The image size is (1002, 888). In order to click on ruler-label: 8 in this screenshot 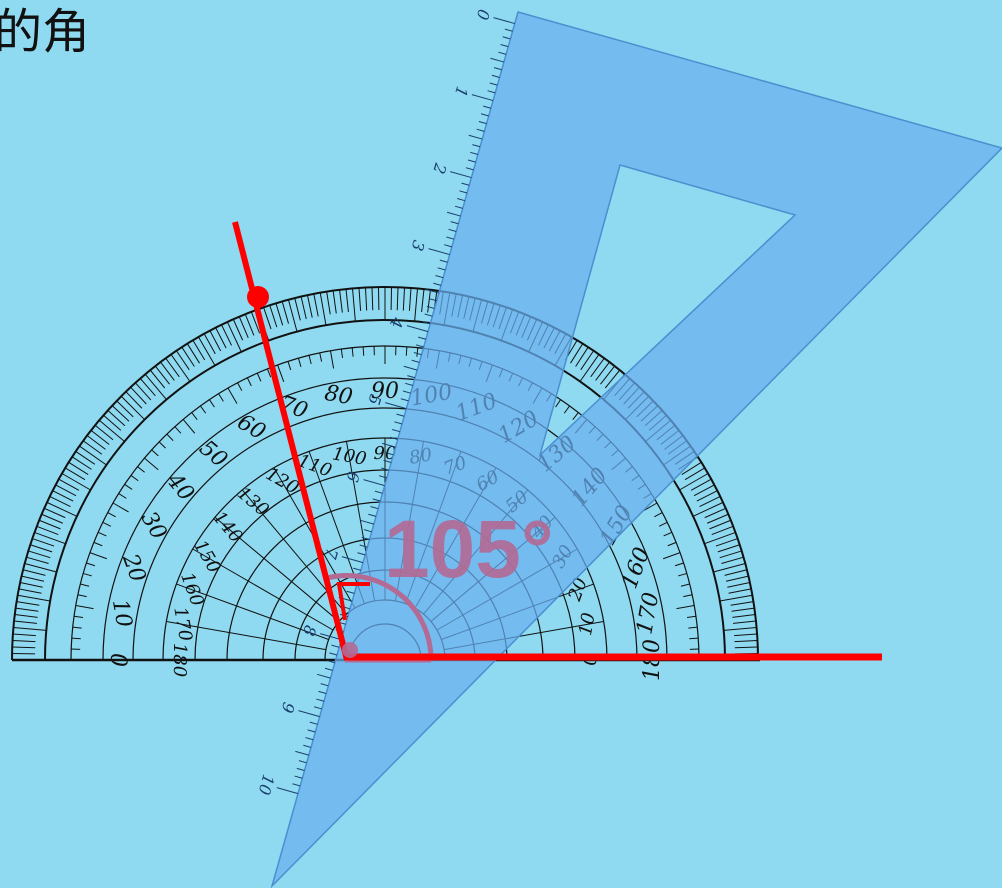, I will do `click(309, 630)`.